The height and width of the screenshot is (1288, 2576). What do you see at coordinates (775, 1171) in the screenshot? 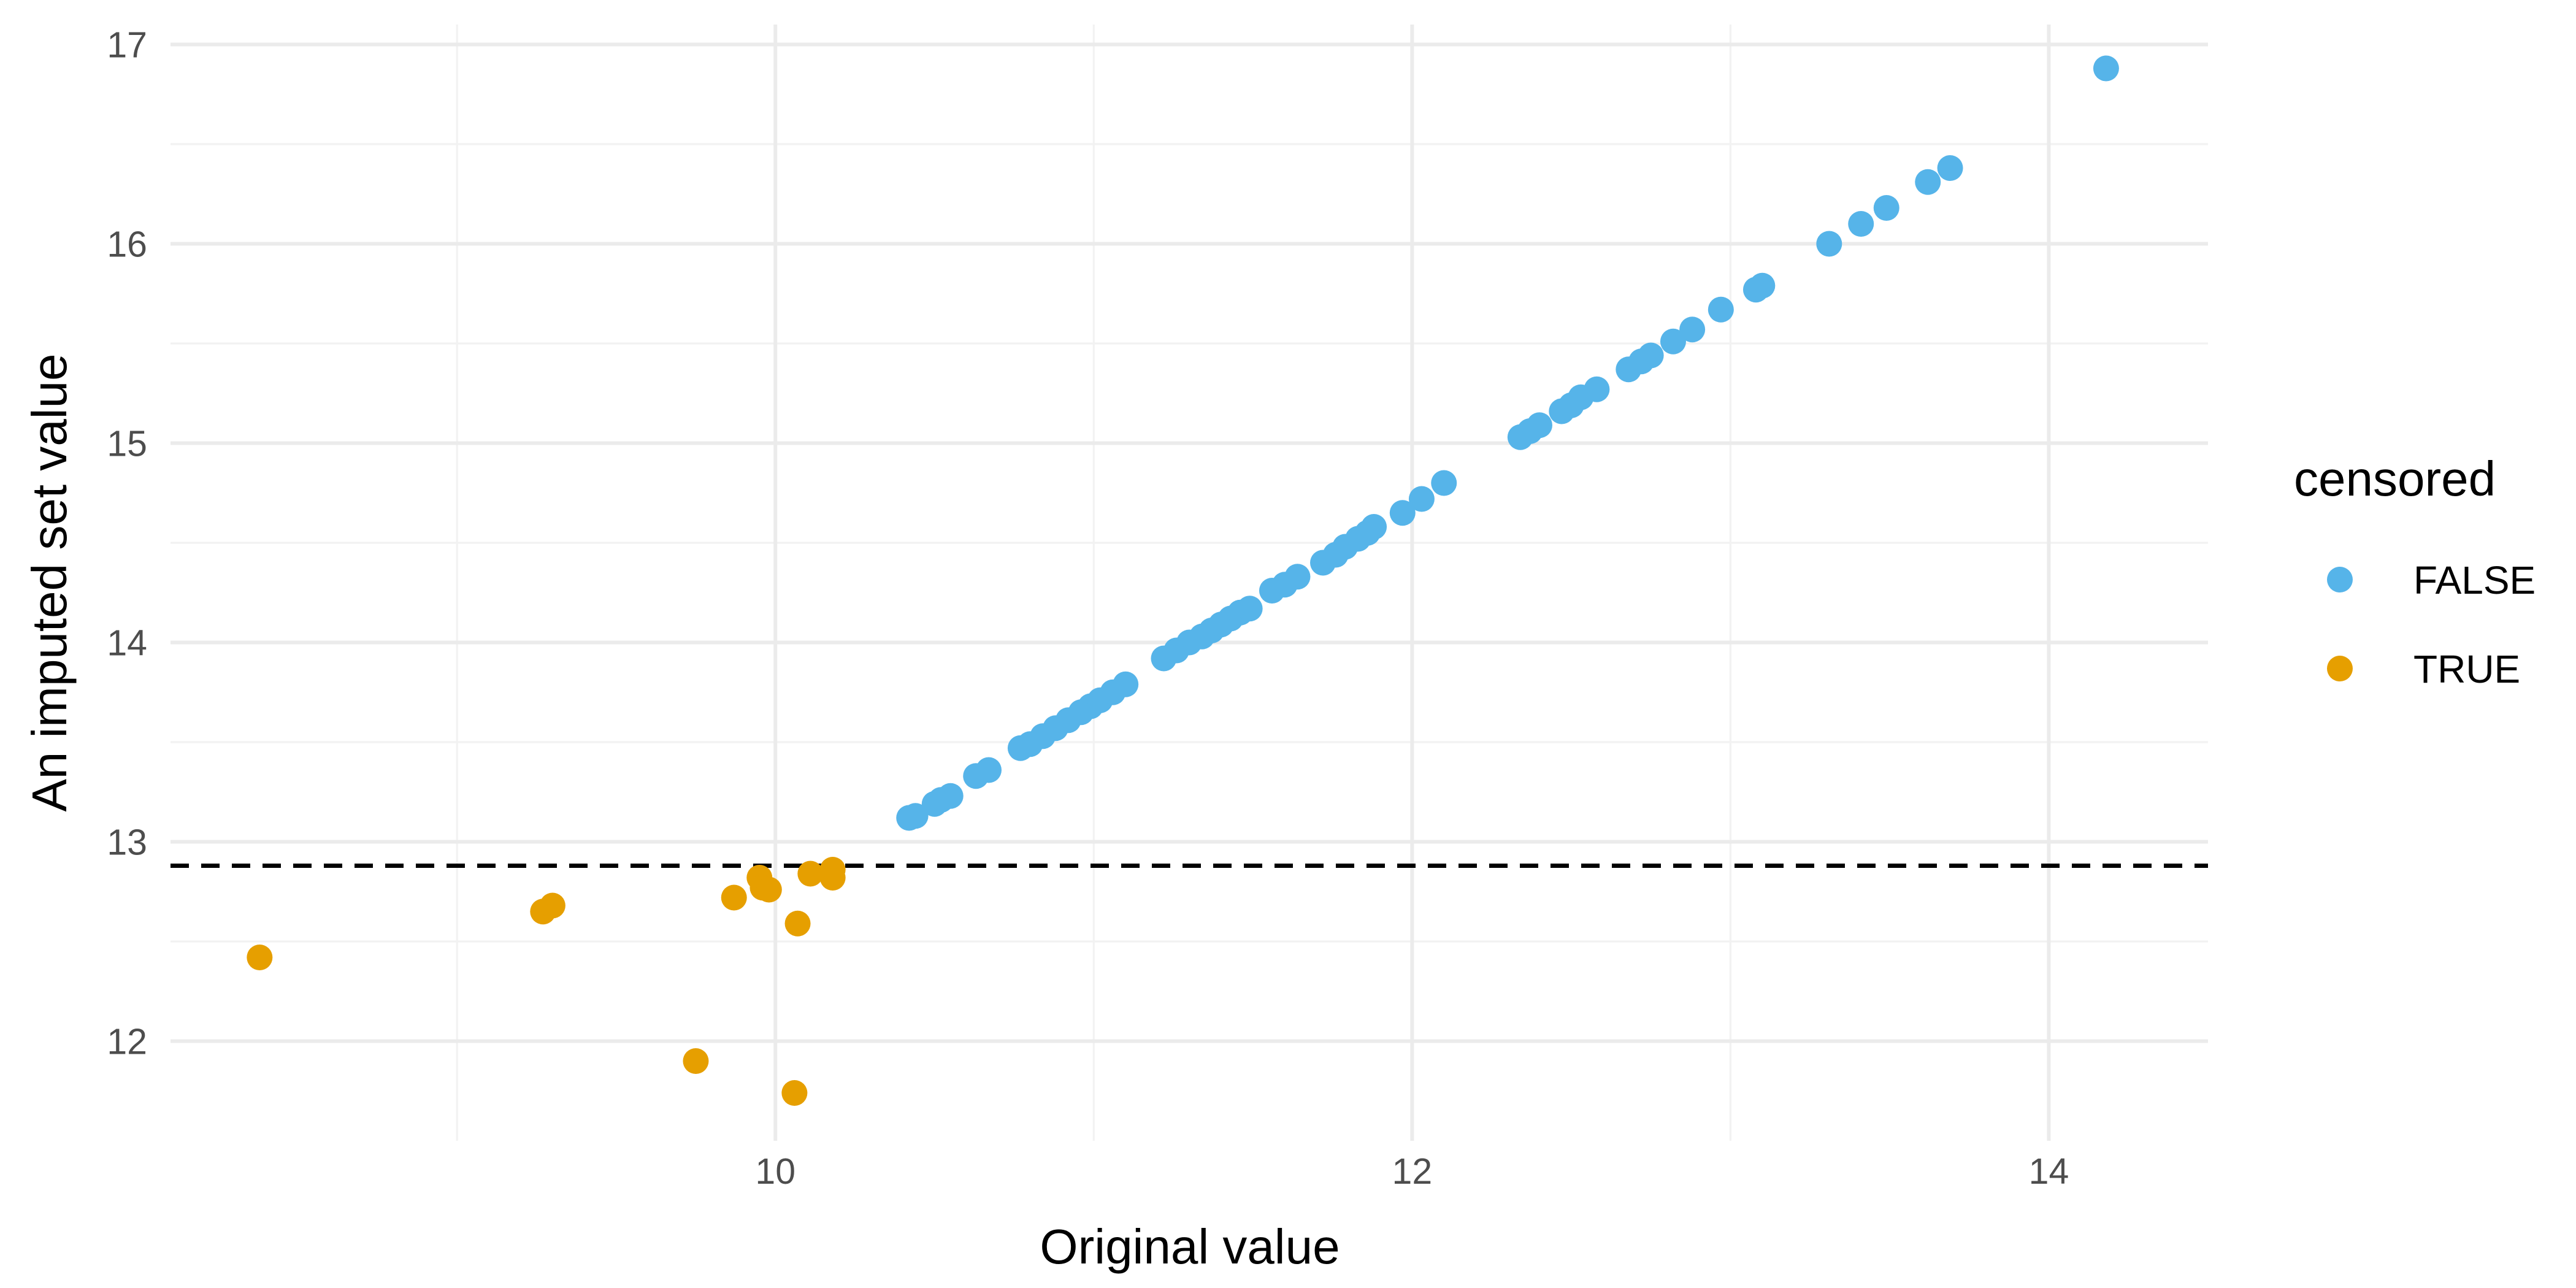
I see `x-tick-label: 10` at bounding box center [775, 1171].